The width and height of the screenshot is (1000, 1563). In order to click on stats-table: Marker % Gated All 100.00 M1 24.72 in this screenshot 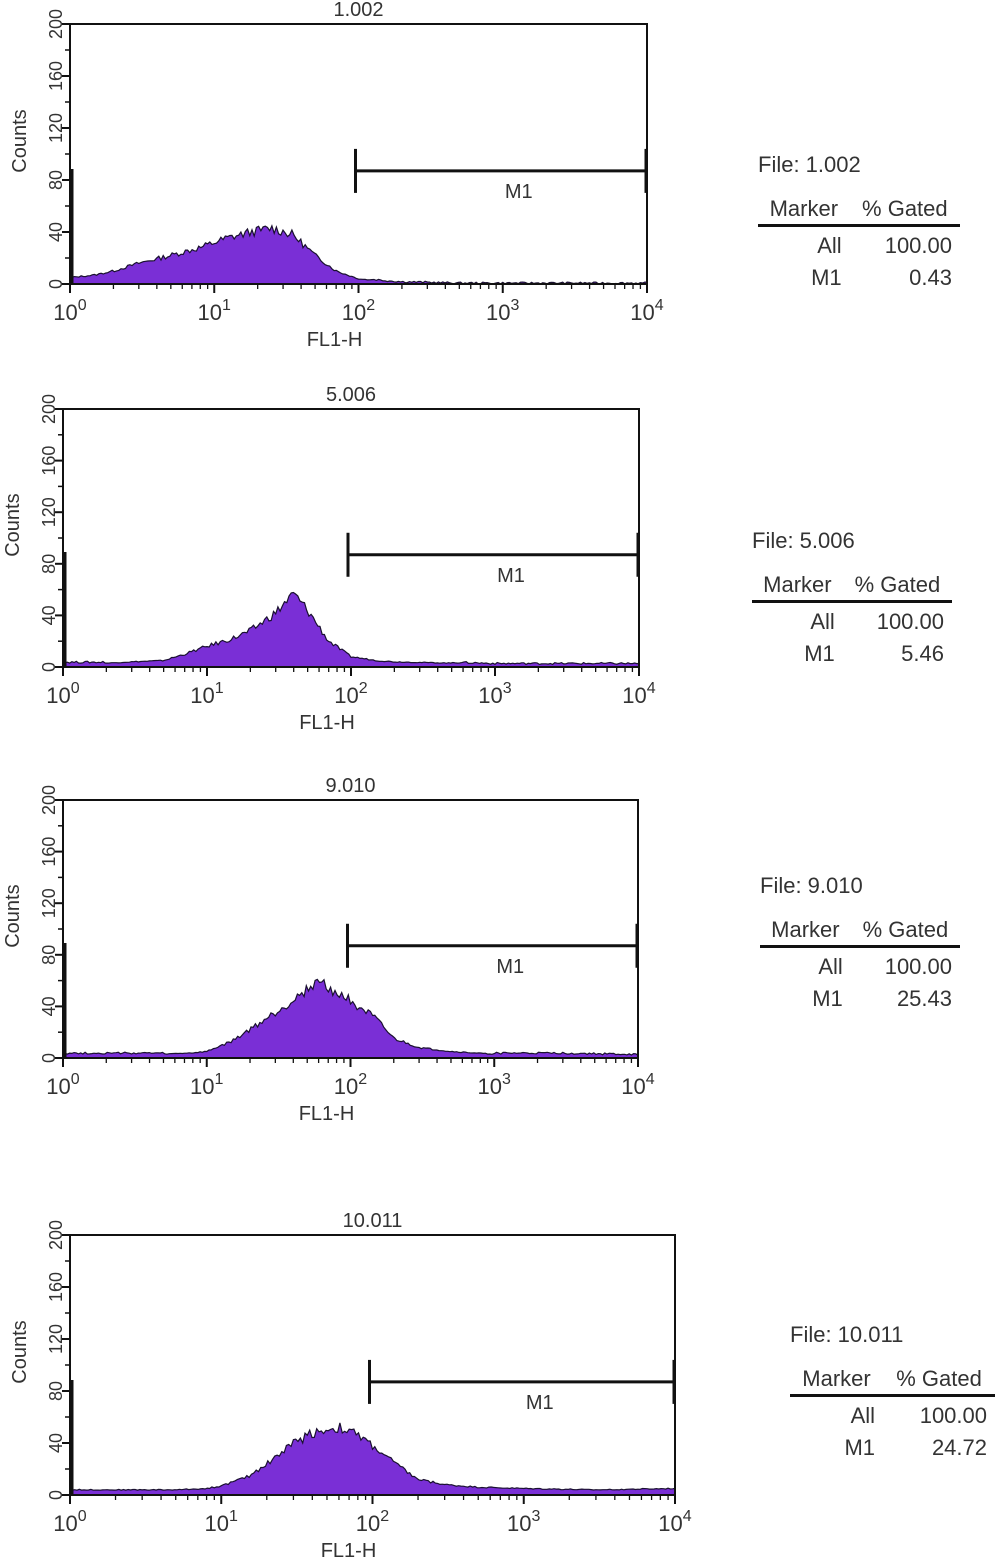, I will do `click(892, 1413)`.